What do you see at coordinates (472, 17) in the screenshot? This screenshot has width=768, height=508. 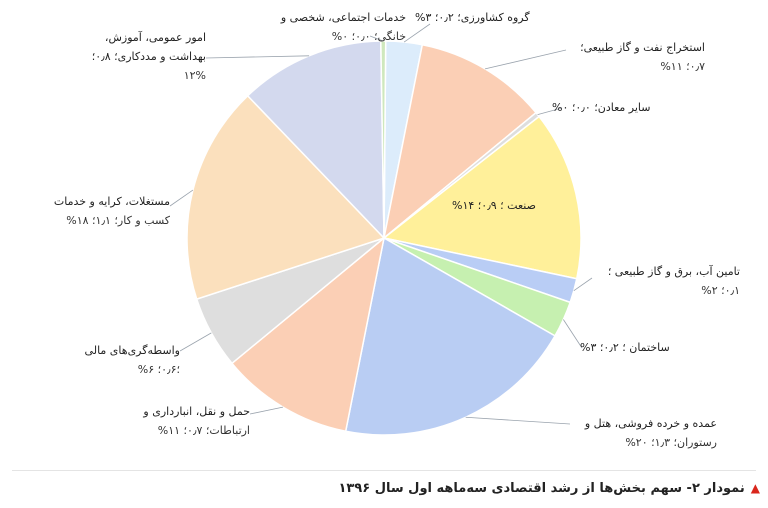 I see `label-agriculture: گروه کشاورزی؛ ۰٫۲؛ ۳%` at bounding box center [472, 17].